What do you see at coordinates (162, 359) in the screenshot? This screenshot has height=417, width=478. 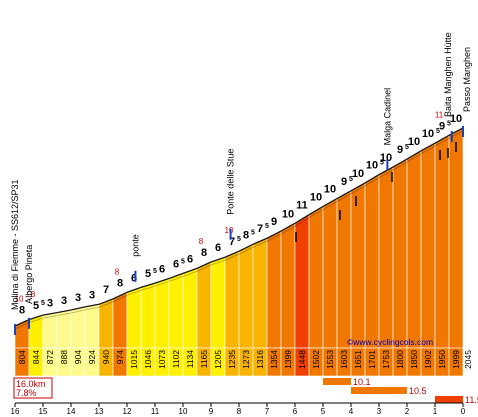 I see `altitude-label: 1073` at bounding box center [162, 359].